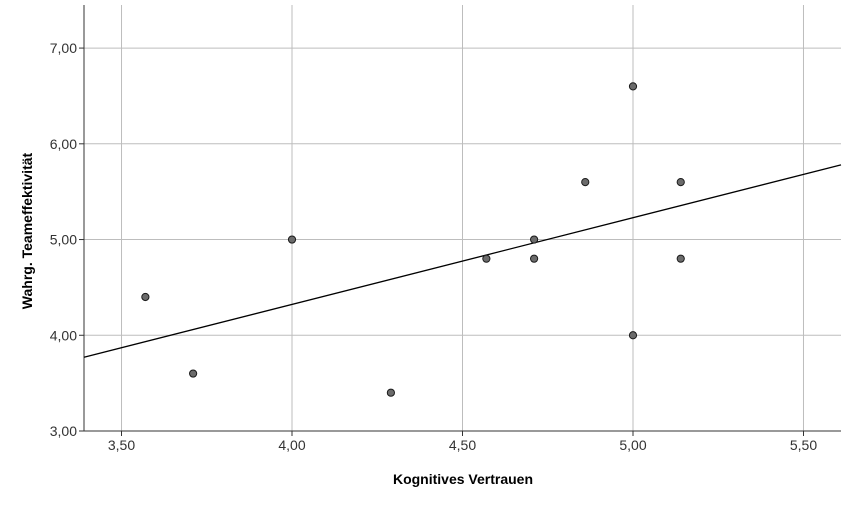 The height and width of the screenshot is (505, 850). Describe the element at coordinates (632, 445) in the screenshot. I see `x-tick-label: 5,00` at that location.